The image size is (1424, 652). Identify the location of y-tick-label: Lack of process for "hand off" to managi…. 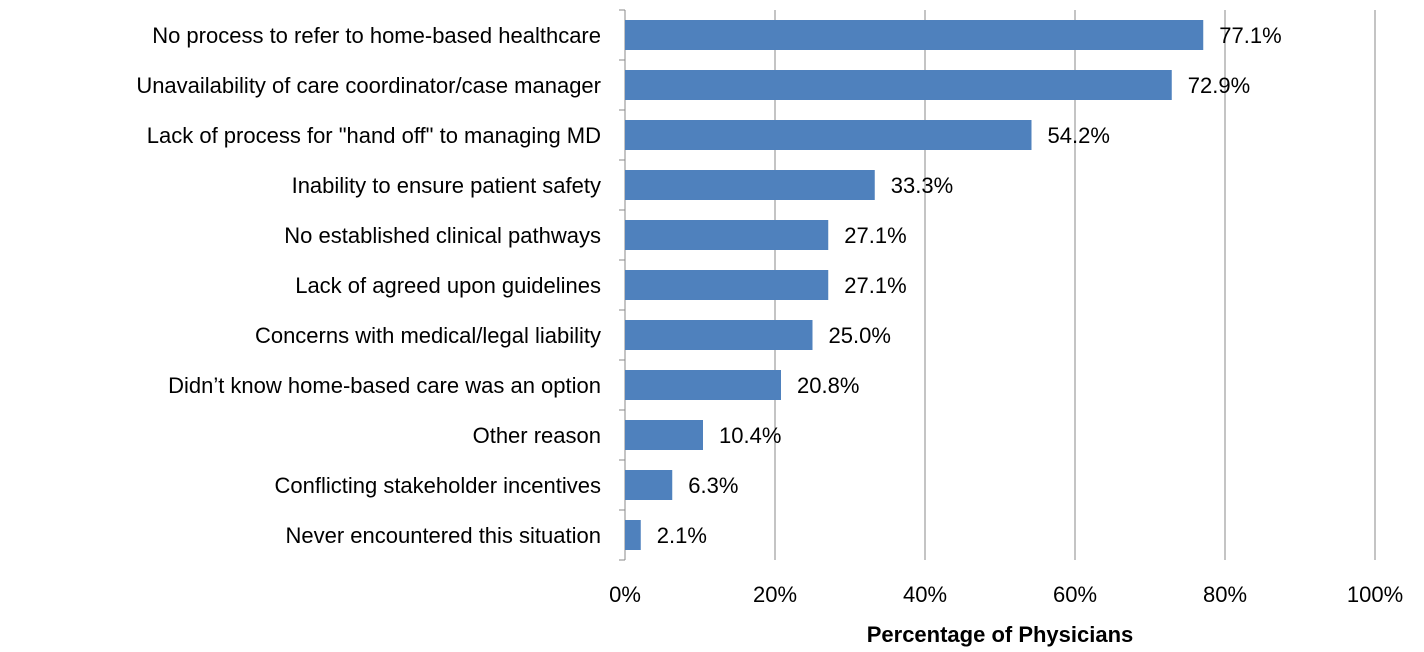
(374, 135).